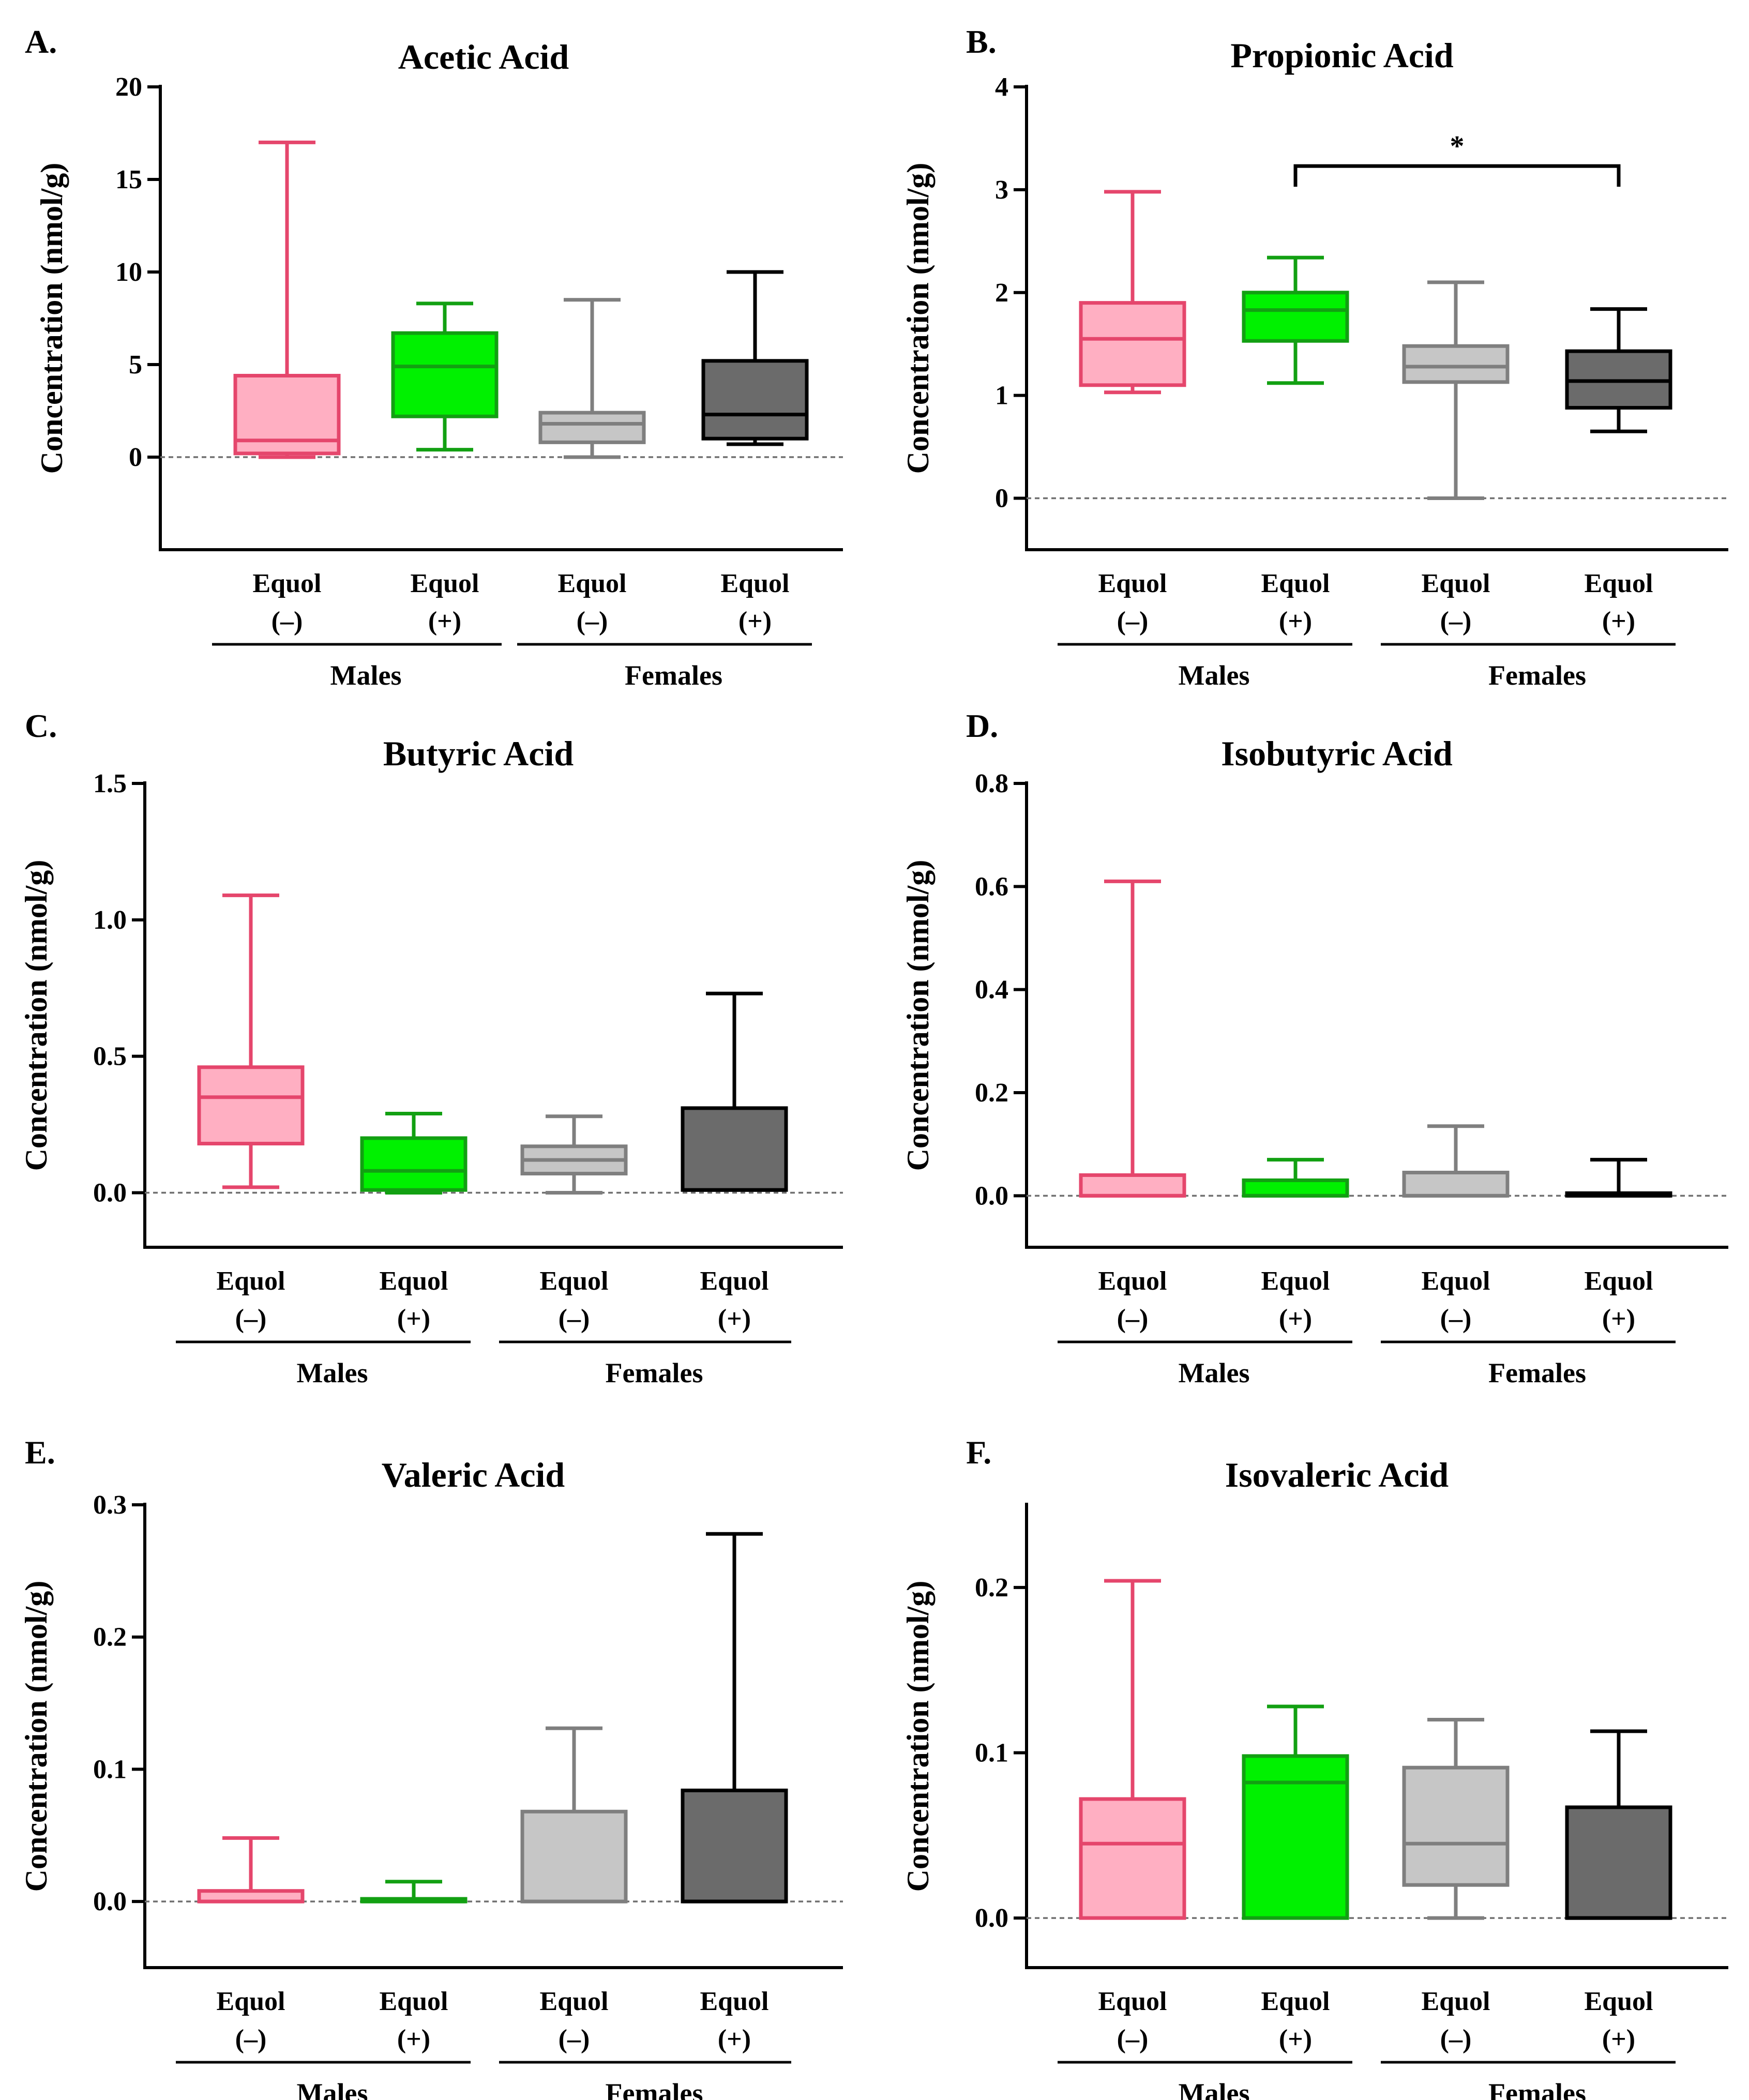 The height and width of the screenshot is (2100, 1749). Describe the element at coordinates (991, 1918) in the screenshot. I see `y-tick-label: 0.0` at that location.